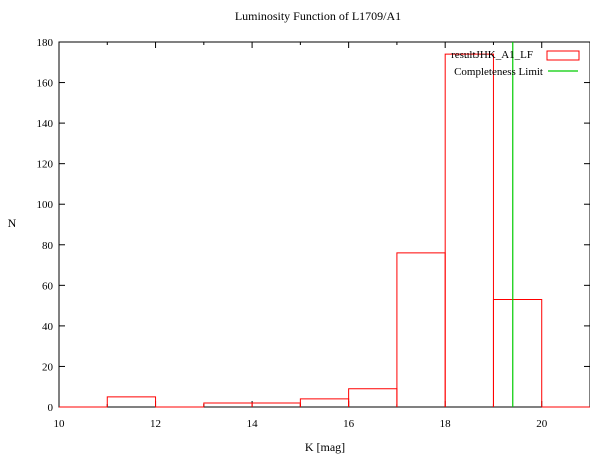 The height and width of the screenshot is (458, 590). I want to click on y-tick-label: 80, so click(48, 246).